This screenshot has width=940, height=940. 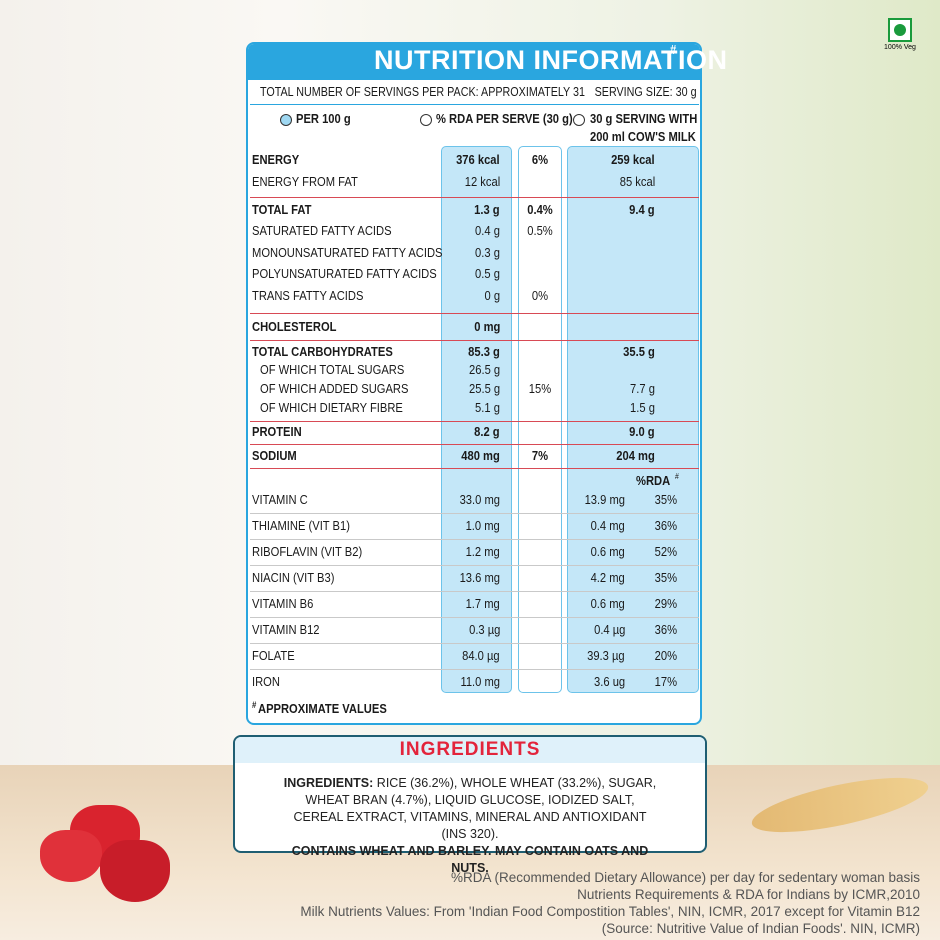 What do you see at coordinates (487, 407) in the screenshot?
I see `per-100-value: 5.1 g` at bounding box center [487, 407].